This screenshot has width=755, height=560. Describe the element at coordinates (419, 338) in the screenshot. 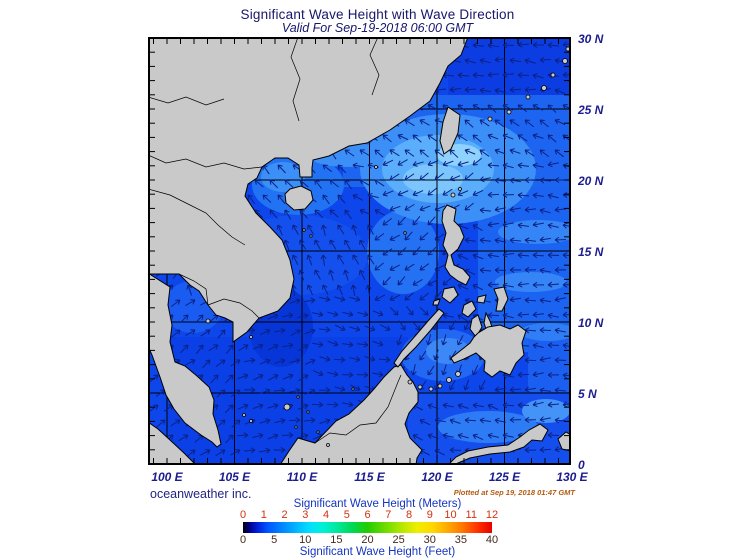

I see `land-palawan` at that location.